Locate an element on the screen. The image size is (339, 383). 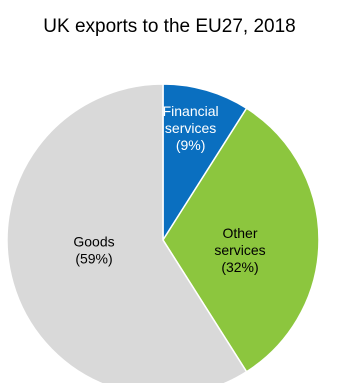
pie-label-goods: Goods (59%) is located at coordinates (93, 250).